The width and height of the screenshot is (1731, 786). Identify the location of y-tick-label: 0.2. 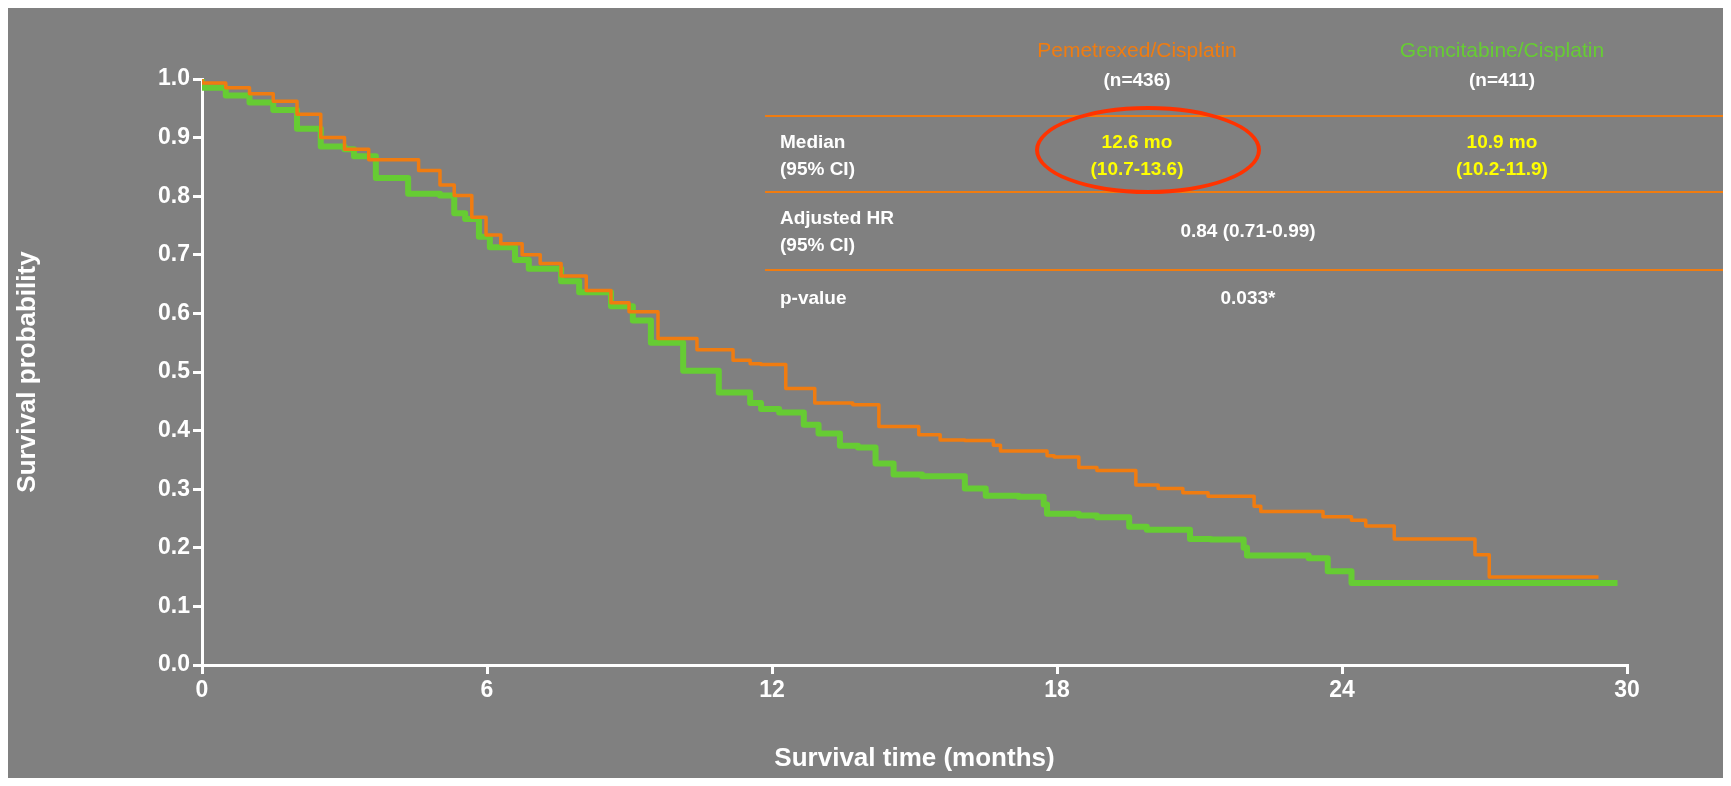
(174, 546).